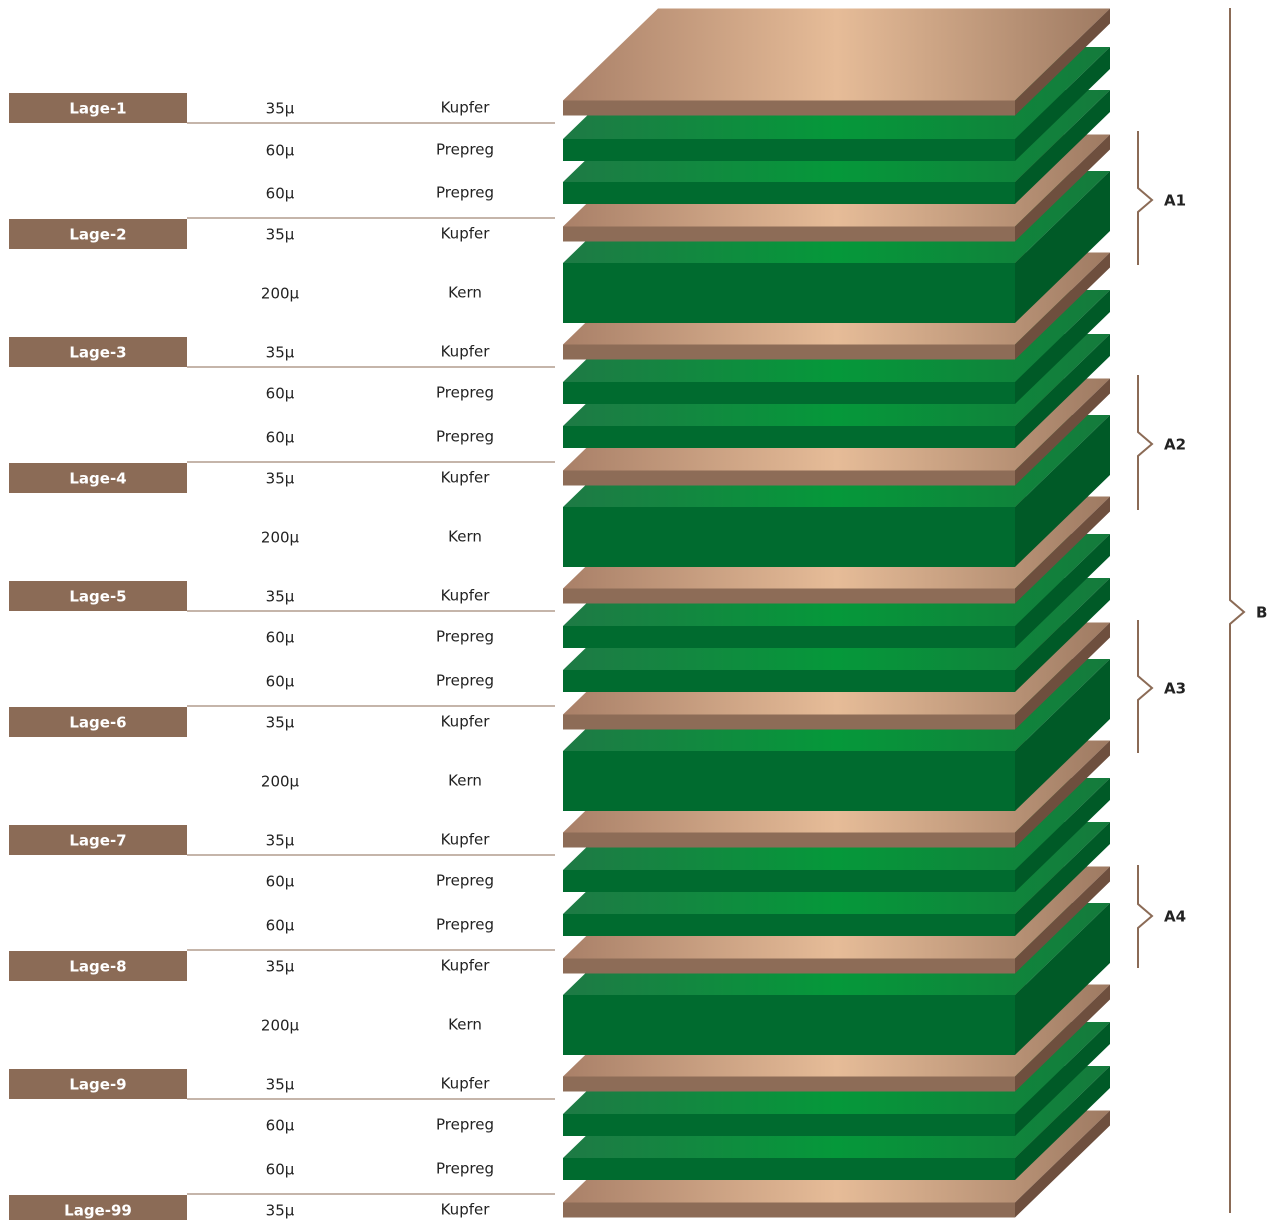  What do you see at coordinates (1175, 201) in the screenshot?
I see `bracket-label: A1` at bounding box center [1175, 201].